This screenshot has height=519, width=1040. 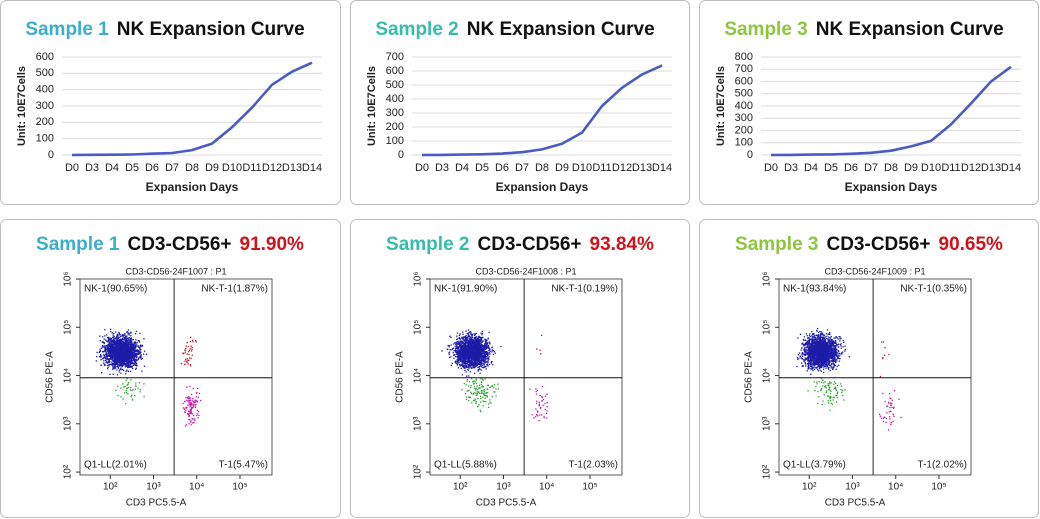 What do you see at coordinates (465, 465) in the screenshot?
I see `quadrant-label: Q1-LL(5.88%)` at bounding box center [465, 465].